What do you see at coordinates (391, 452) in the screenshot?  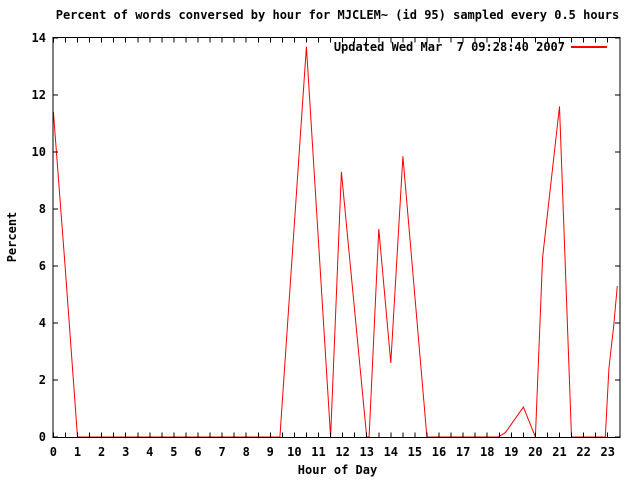 I see `x-tick-label: 14` at bounding box center [391, 452].